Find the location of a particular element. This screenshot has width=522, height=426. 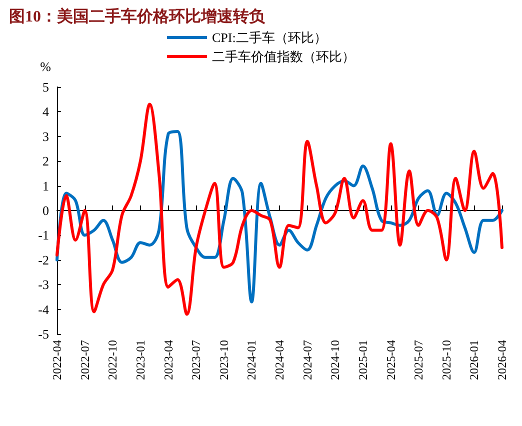

x-tick-label: 2025-07 is located at coordinates (419, 360).